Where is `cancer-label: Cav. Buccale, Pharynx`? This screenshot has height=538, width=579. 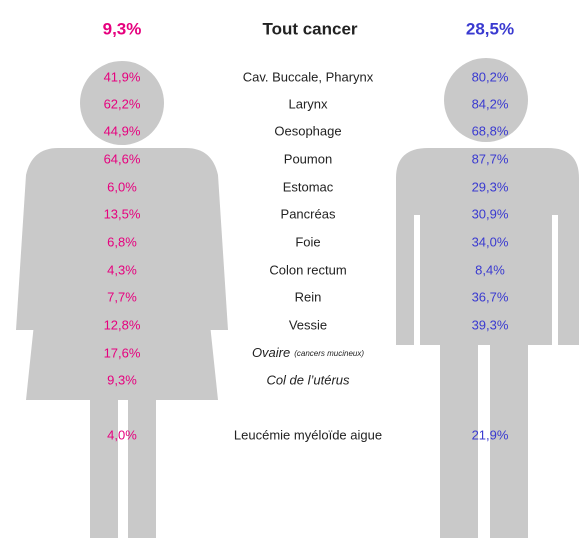 cancer-label: Cav. Buccale, Pharynx is located at coordinates (308, 76).